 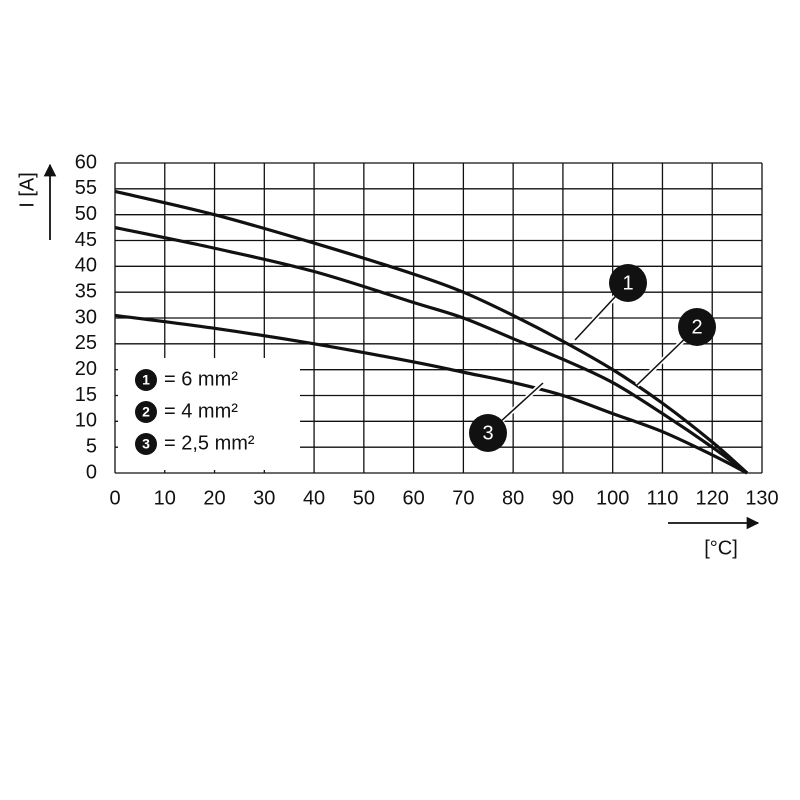 What do you see at coordinates (114, 498) in the screenshot?
I see `x-tick-label: 0` at bounding box center [114, 498].